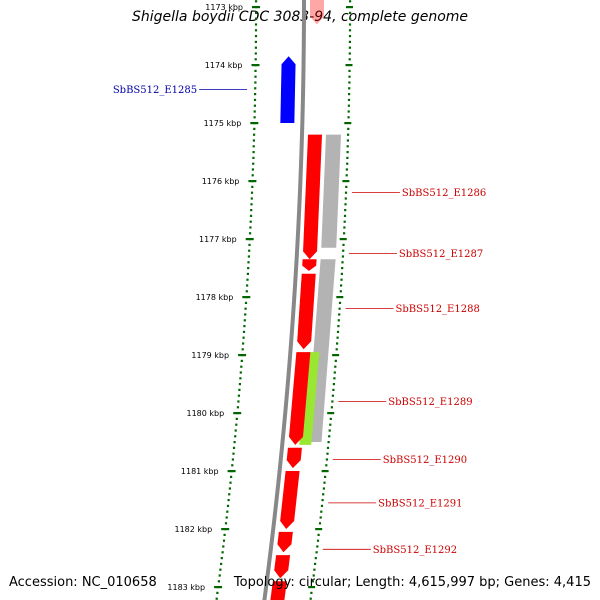 Image resolution: width=600 pixels, height=600 pixels. Describe the element at coordinates (425, 460) in the screenshot. I see `gene-label: SbBS512_E1290` at that location.